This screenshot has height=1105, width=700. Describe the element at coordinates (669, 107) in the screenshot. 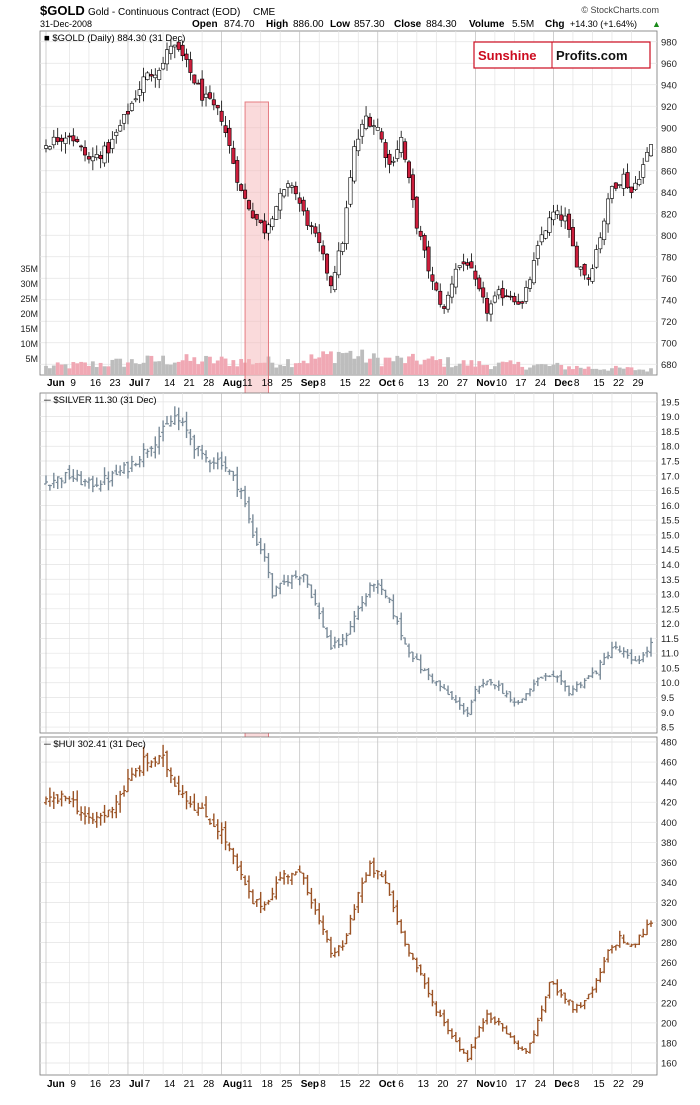

I see `gold-y-tick-label: 920` at that location.